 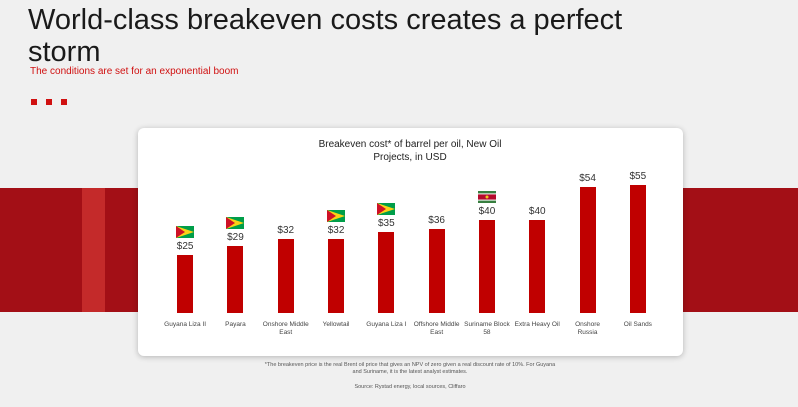 What do you see at coordinates (235, 324) in the screenshot?
I see `x-tick-label: Payara` at bounding box center [235, 324].